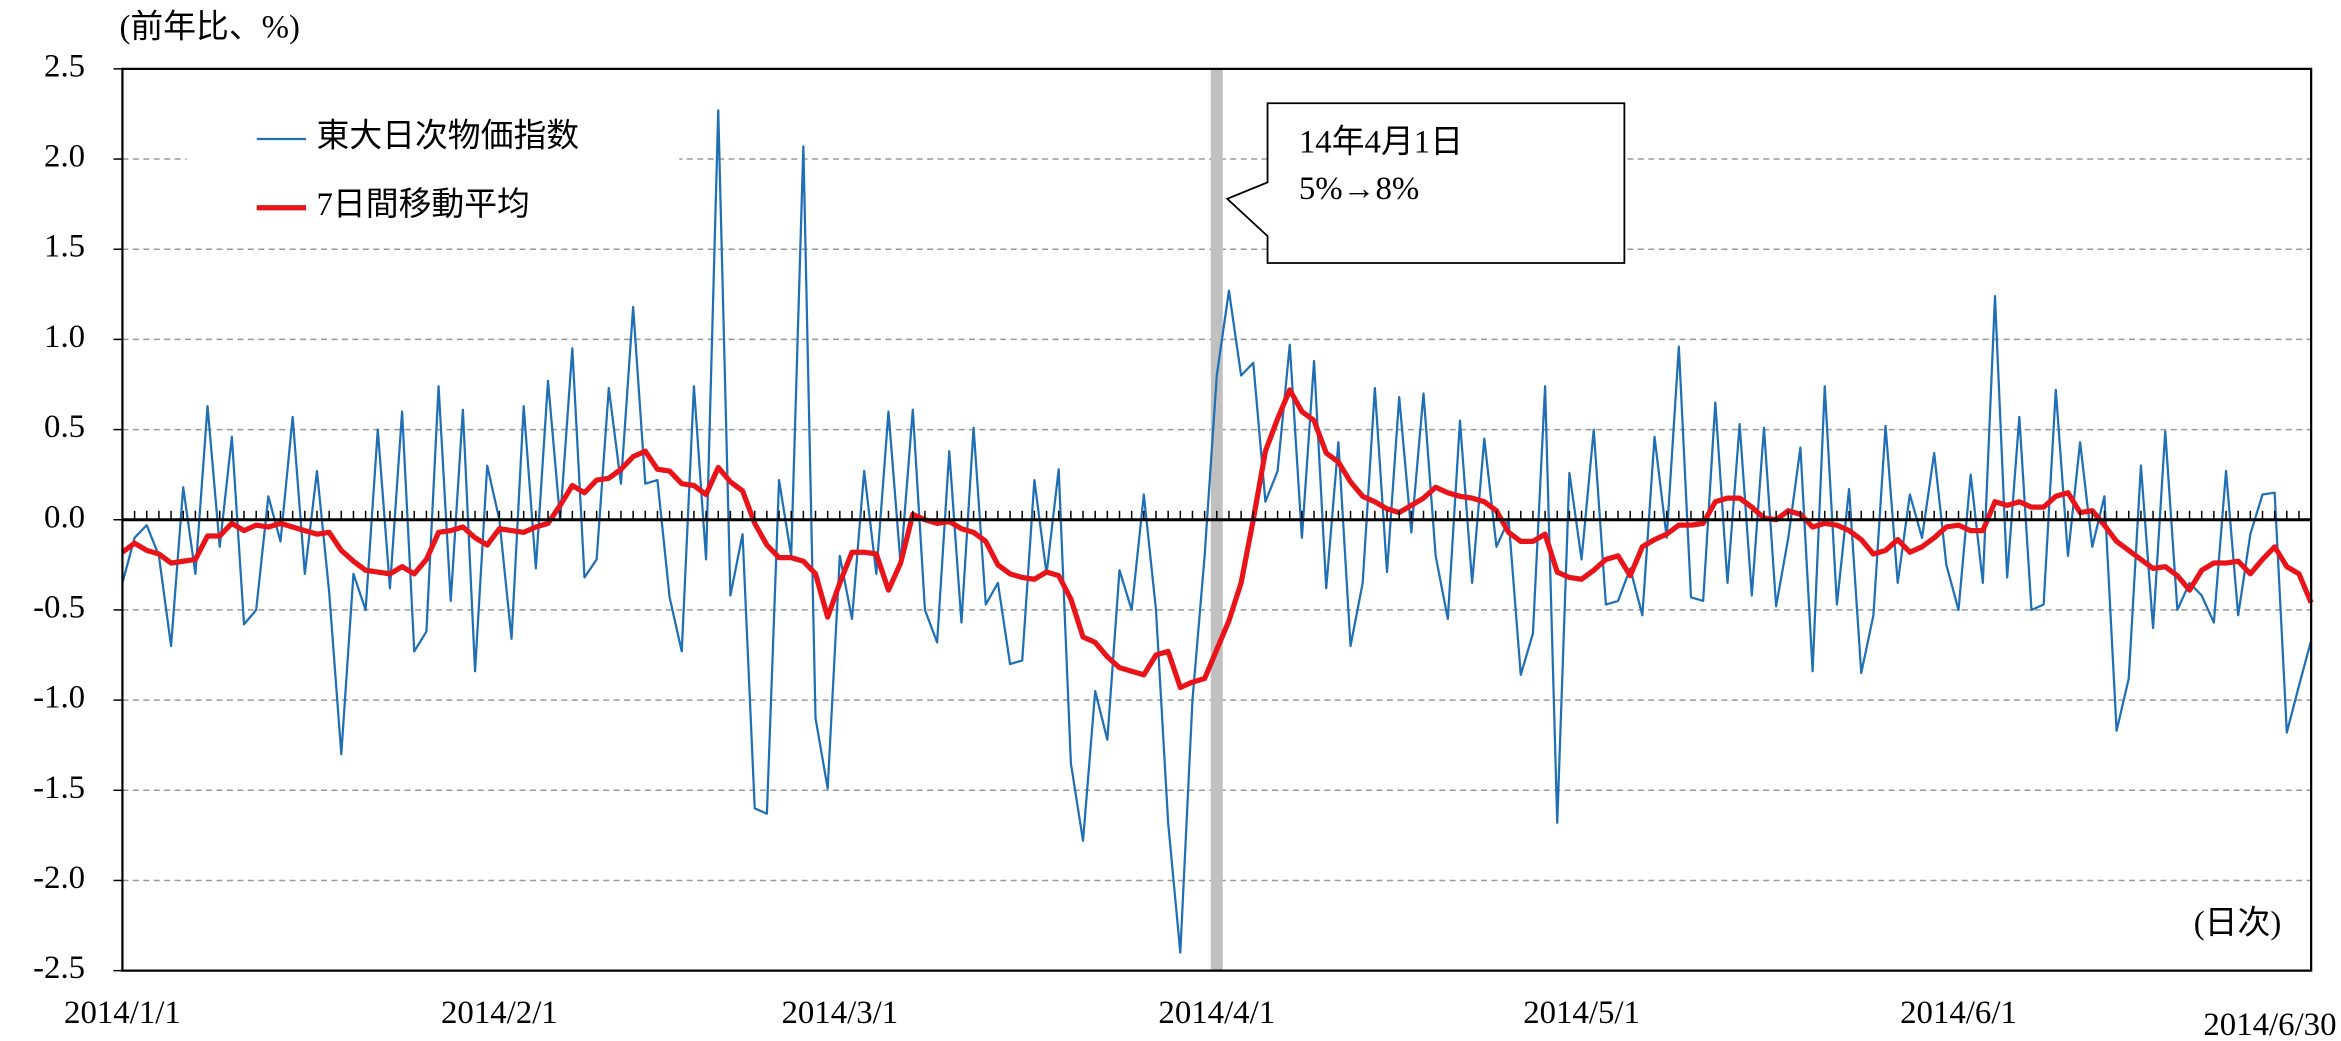 The image size is (2341, 1041). What do you see at coordinates (1425, 183) in the screenshot?
I see `callout-box` at bounding box center [1425, 183].